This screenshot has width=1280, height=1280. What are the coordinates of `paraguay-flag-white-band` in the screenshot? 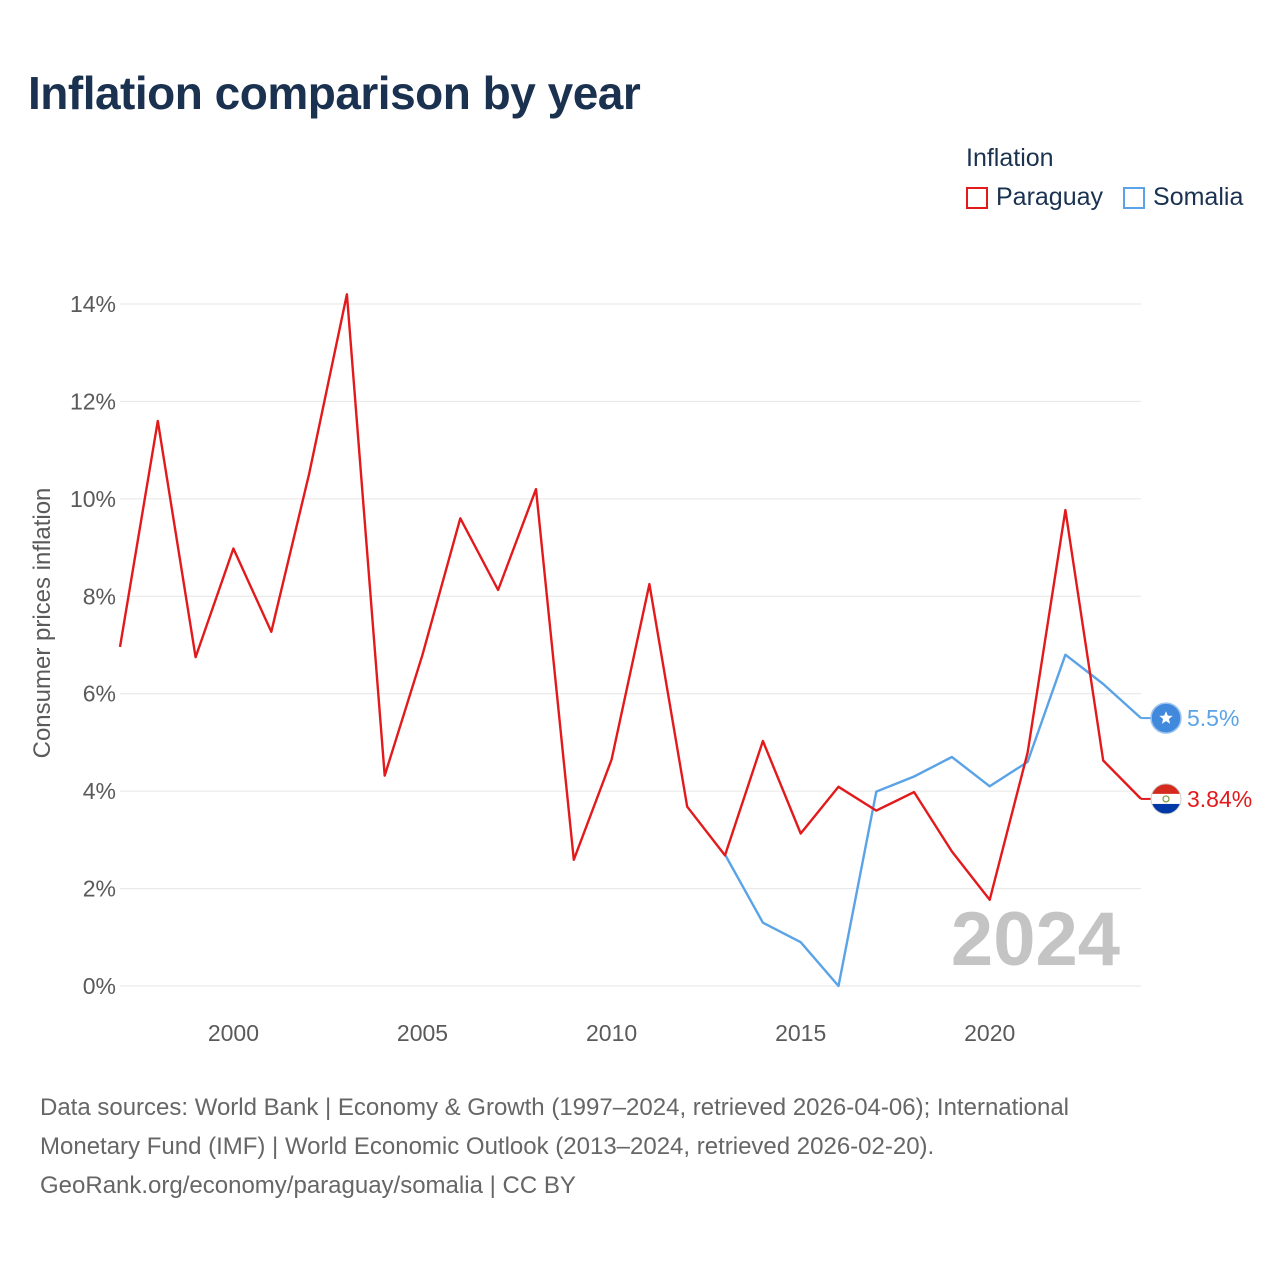 It's located at (1166, 798).